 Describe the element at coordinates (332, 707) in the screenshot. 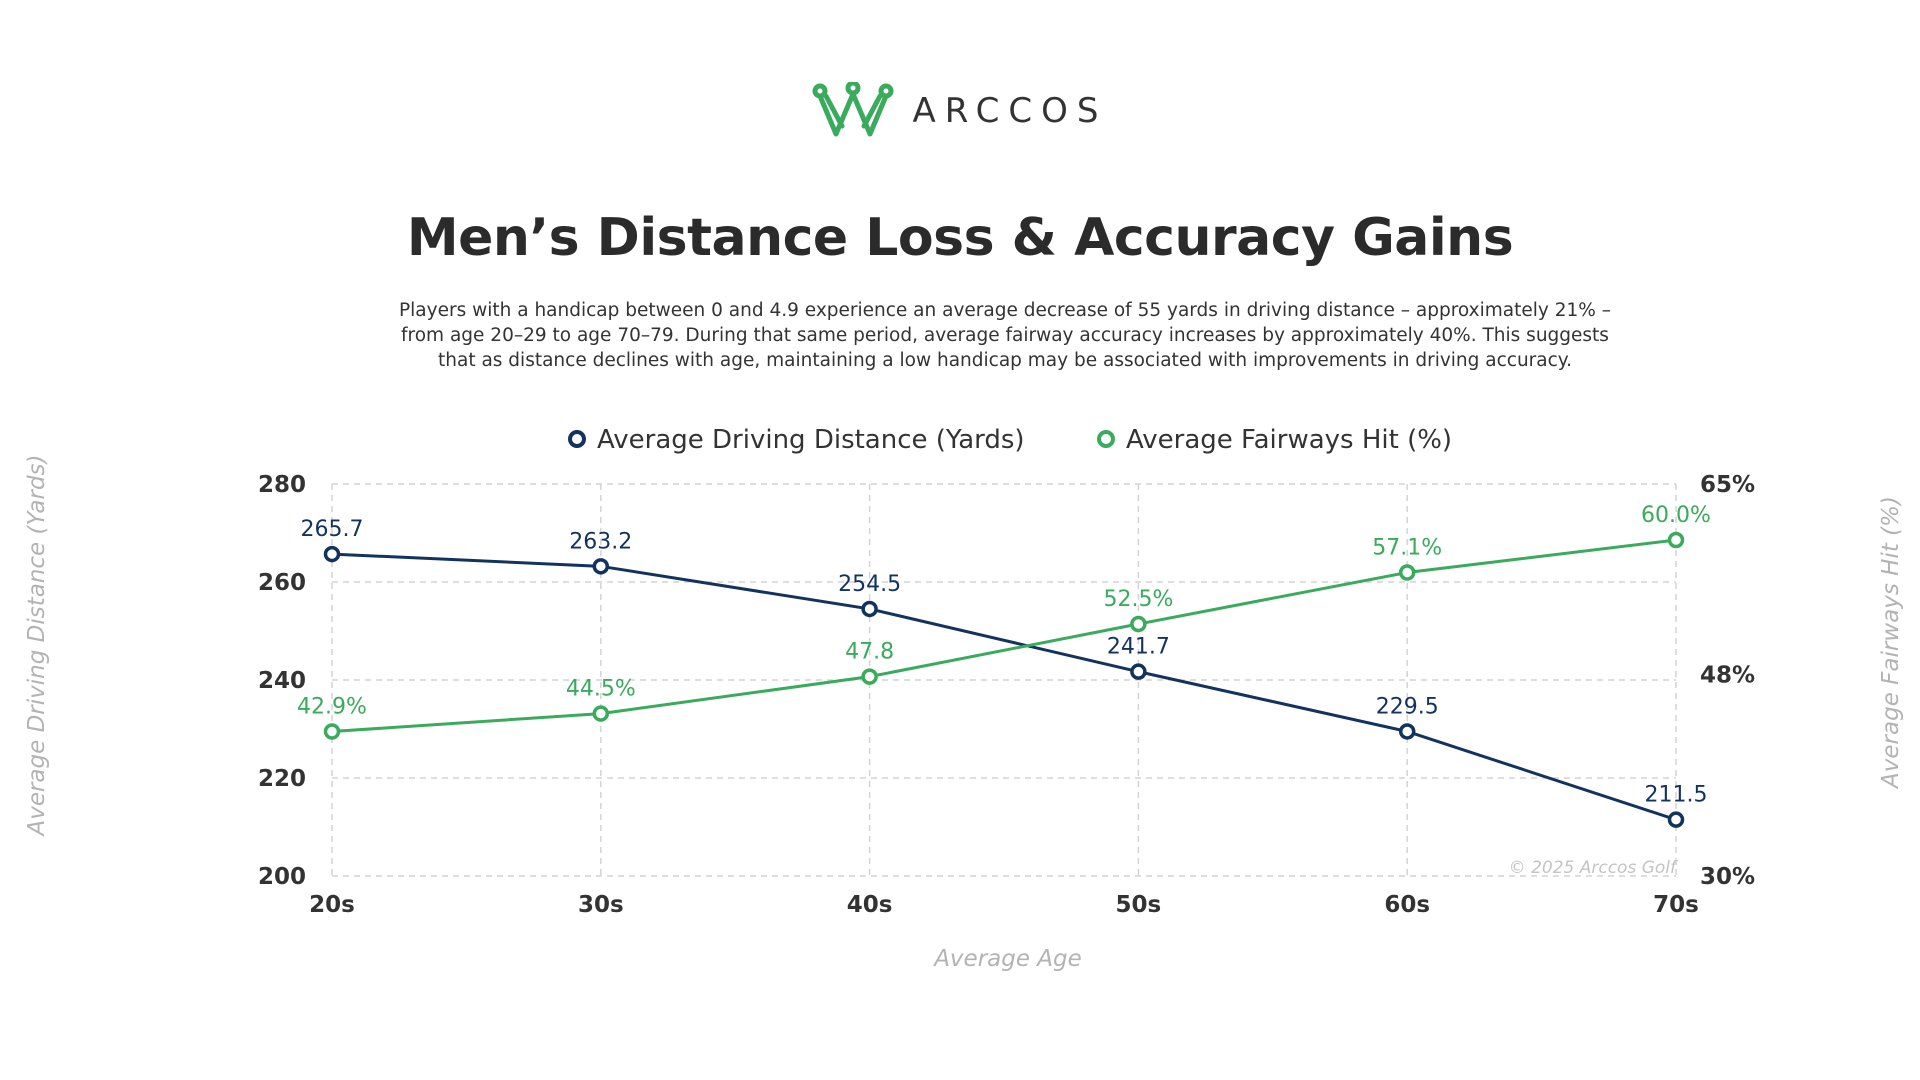

I see `data-label: 42.9%` at that location.